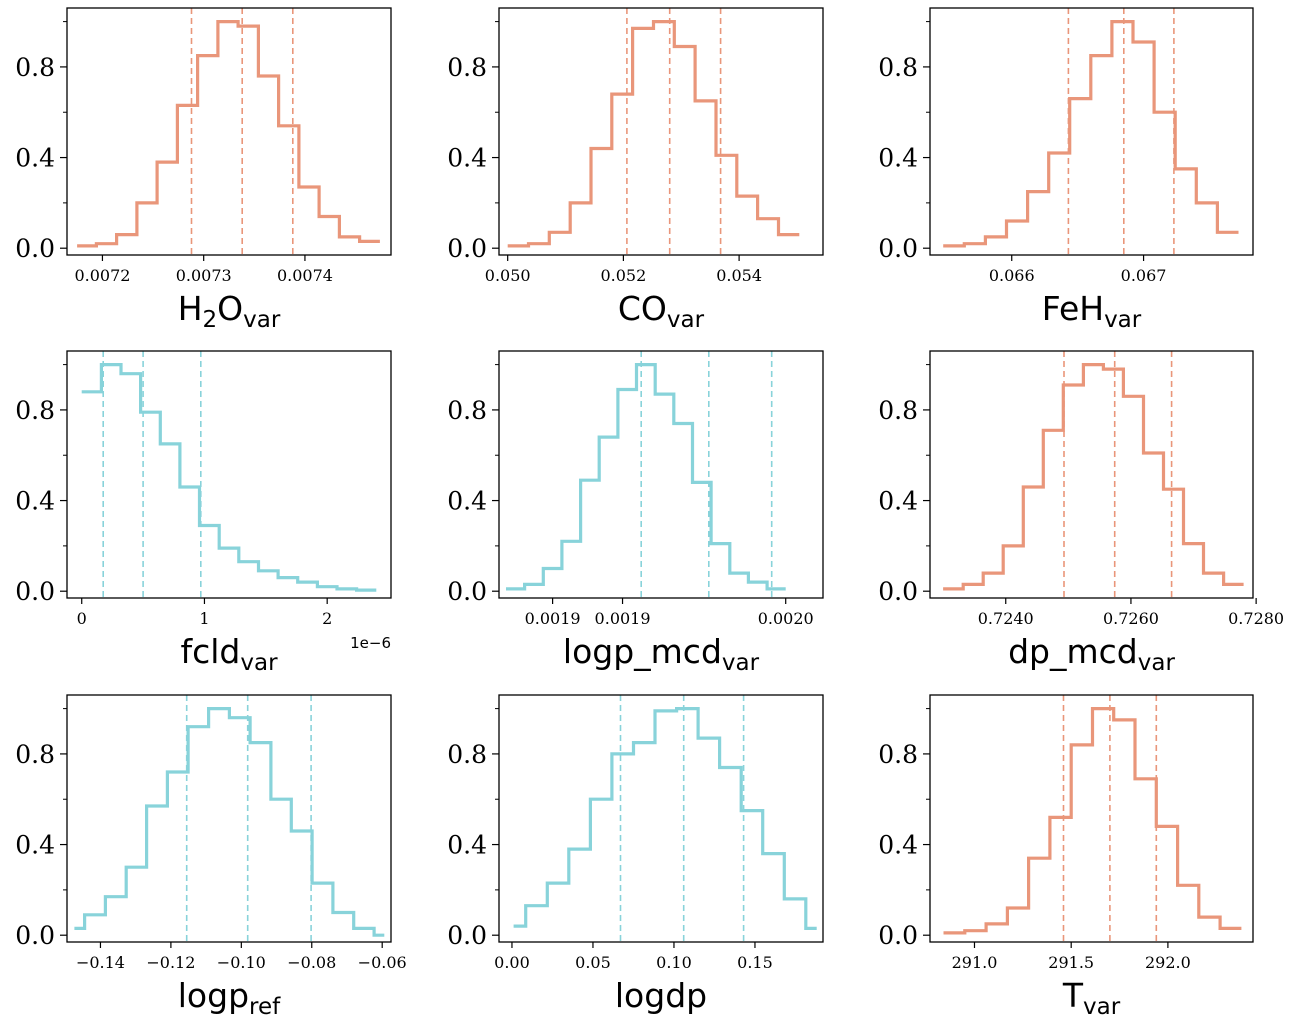  I want to click on x-tick-label: 2, so click(327, 618).